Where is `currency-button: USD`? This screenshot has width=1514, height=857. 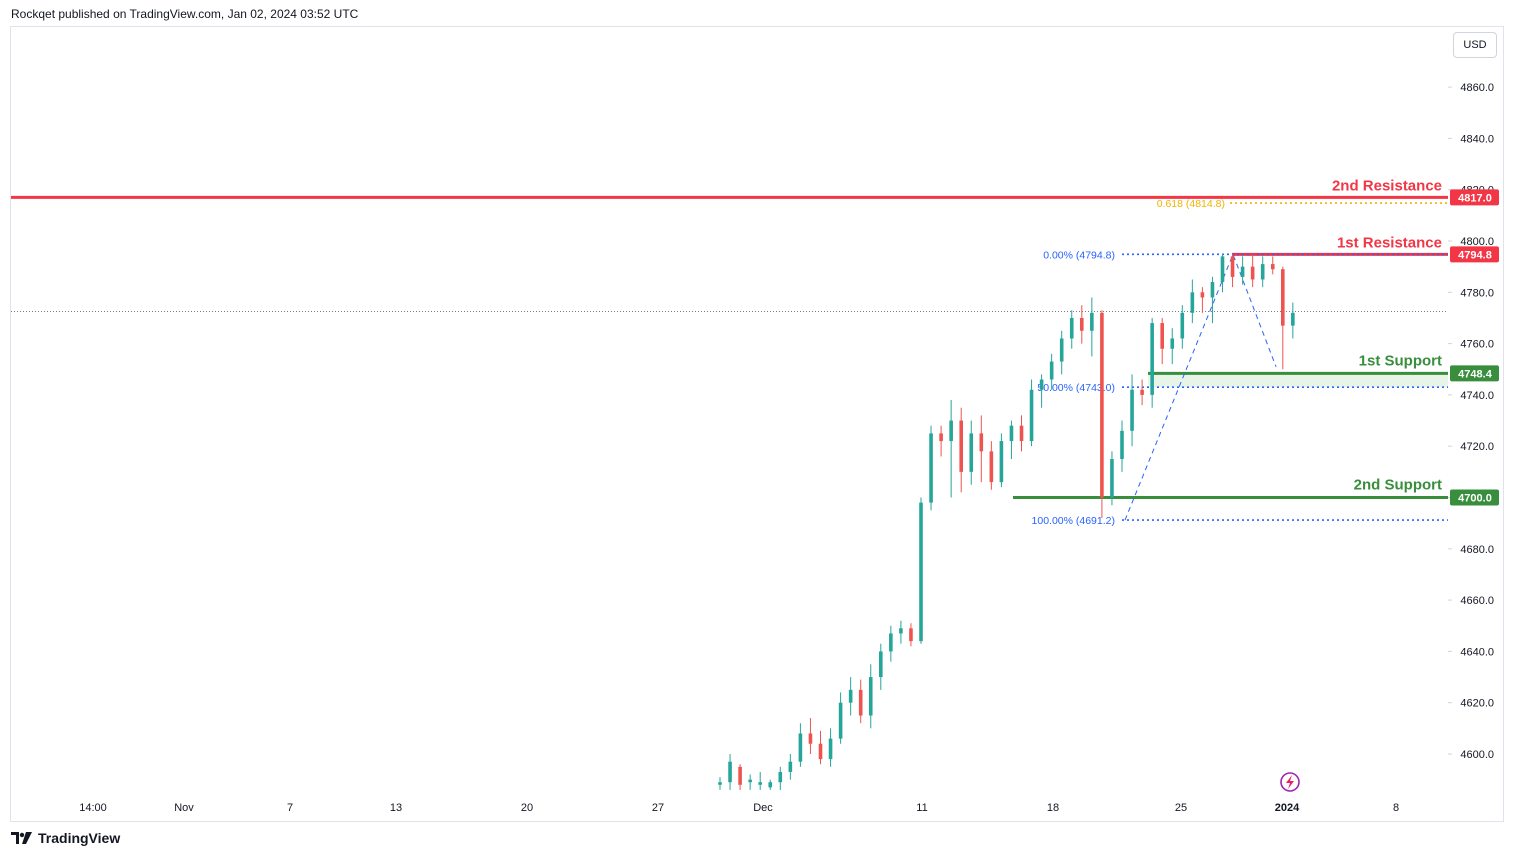
currency-button: USD is located at coordinates (1475, 45).